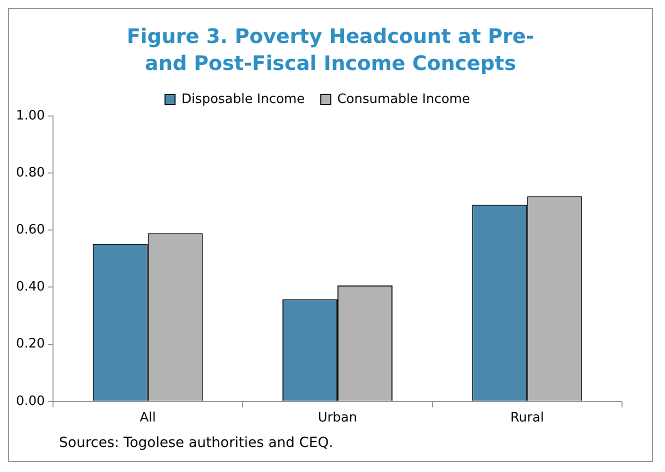 This screenshot has width=665, height=472. I want to click on y-tick-label: 0.40, so click(30, 287).